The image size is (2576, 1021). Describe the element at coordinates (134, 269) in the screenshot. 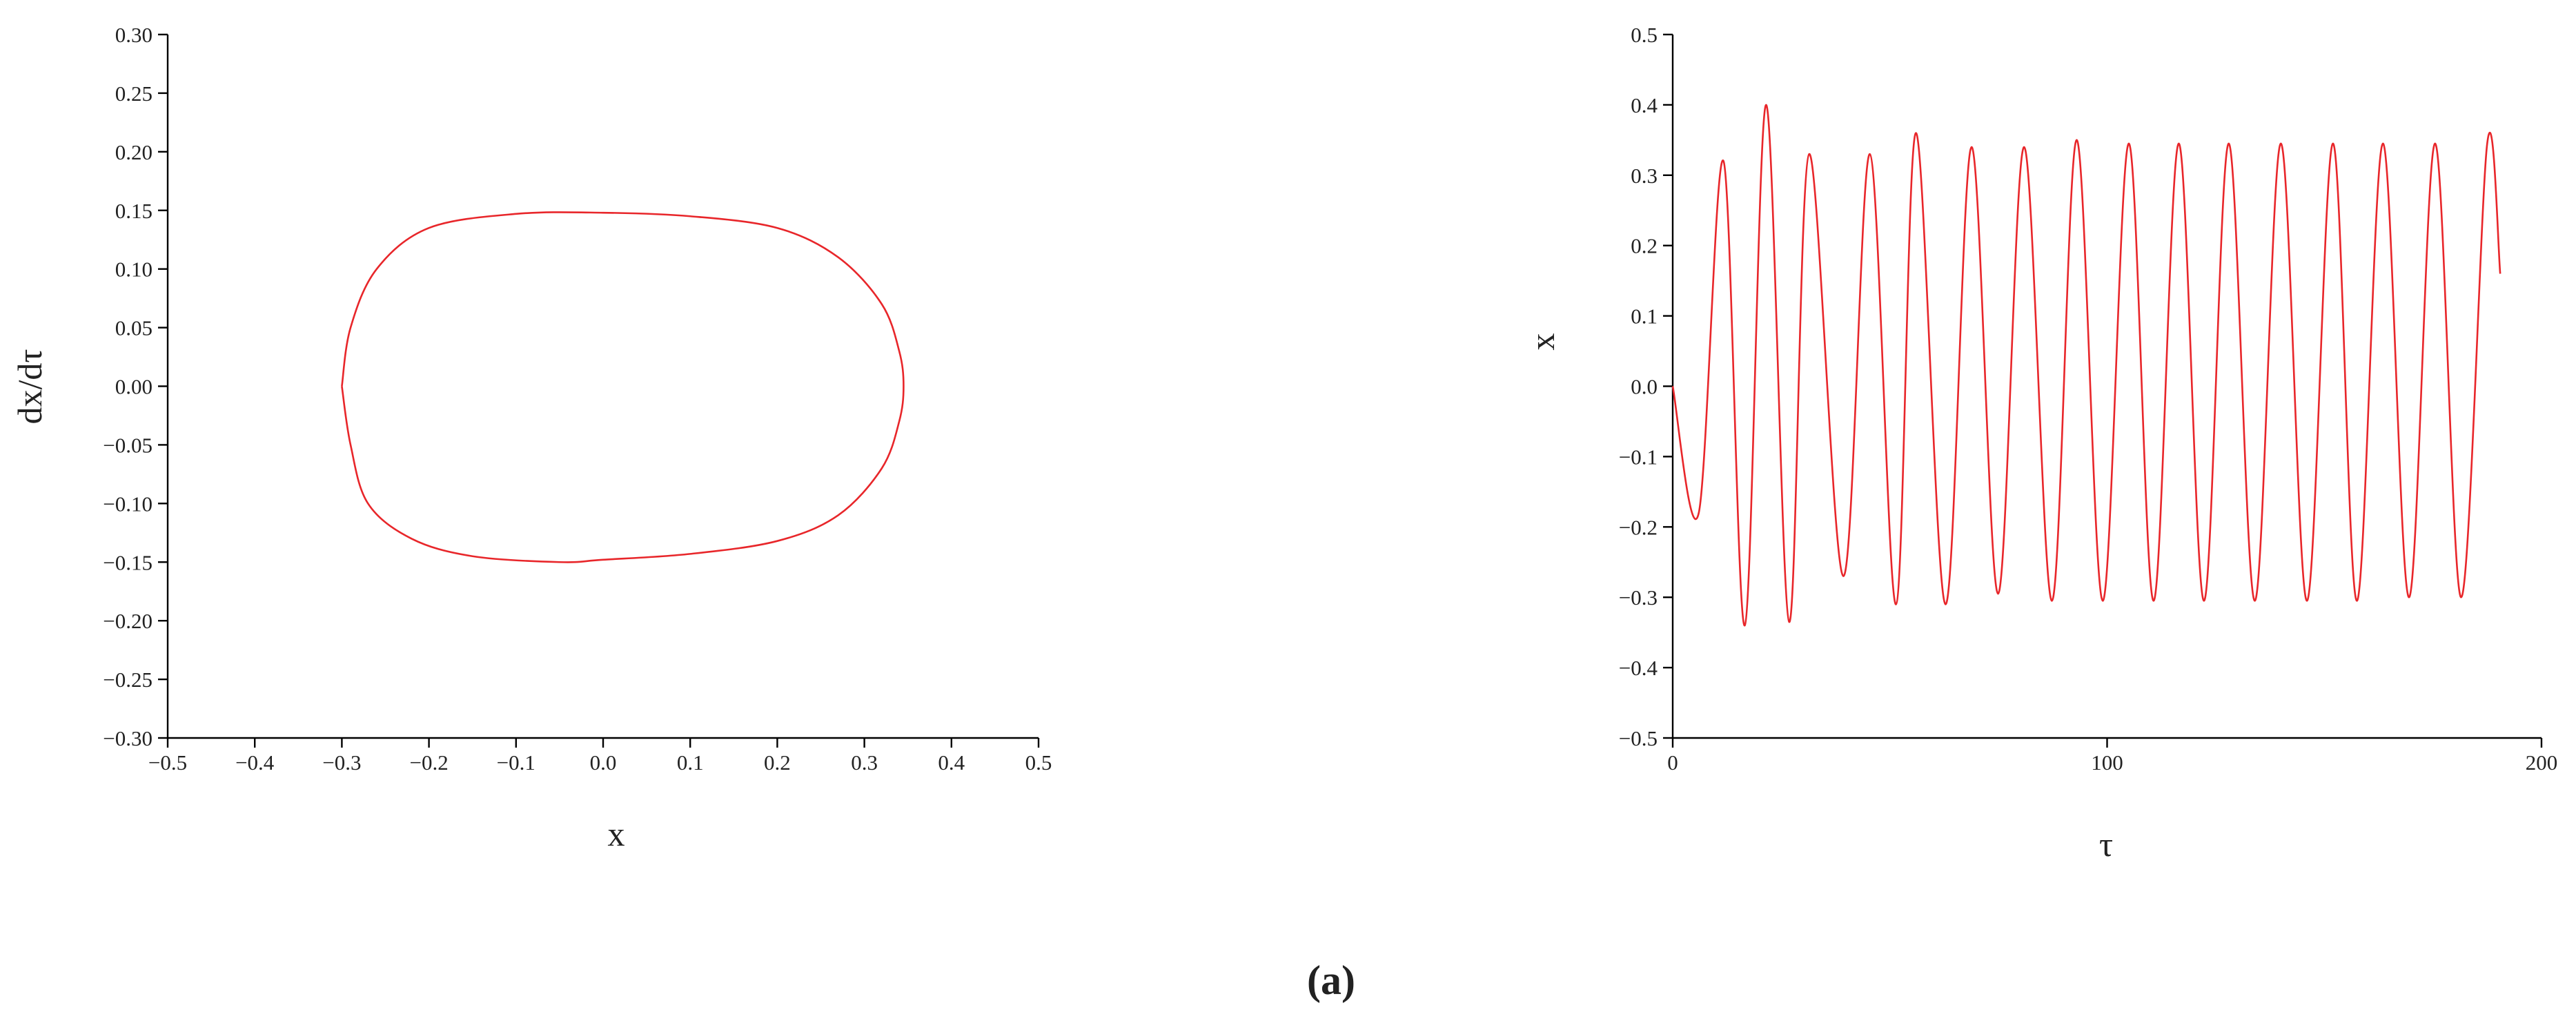

I see `y-tick-label: 0.10` at that location.